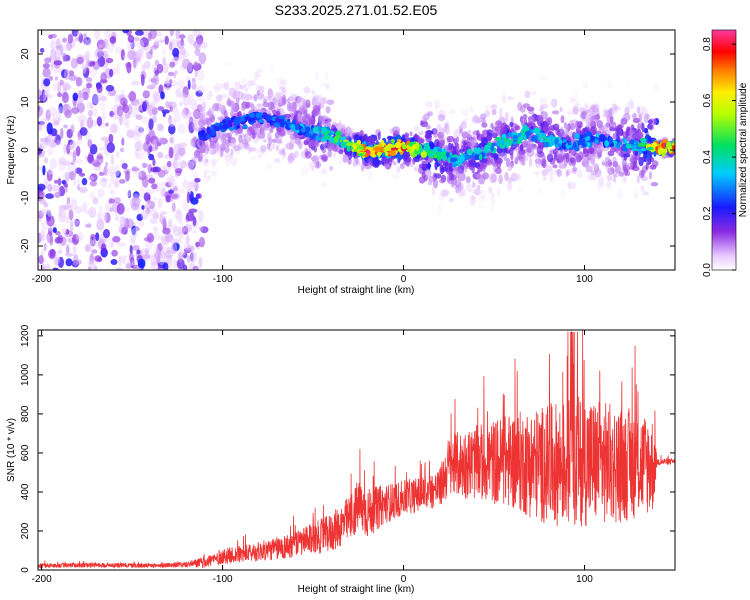  Describe the element at coordinates (707, 100) in the screenshot. I see `colorbar-tick-label: 0.6` at that location.